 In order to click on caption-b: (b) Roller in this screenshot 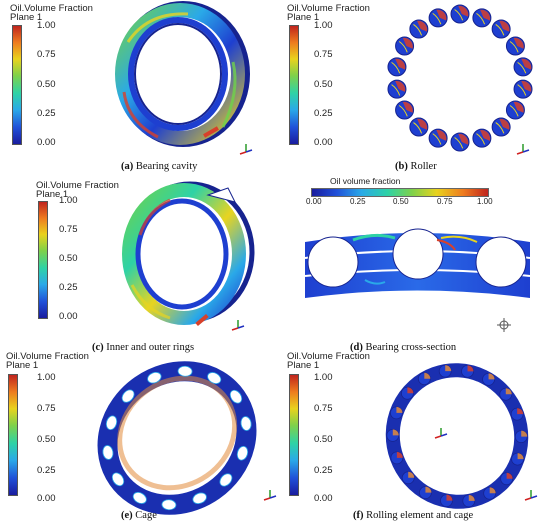, I will do `click(416, 166)`.